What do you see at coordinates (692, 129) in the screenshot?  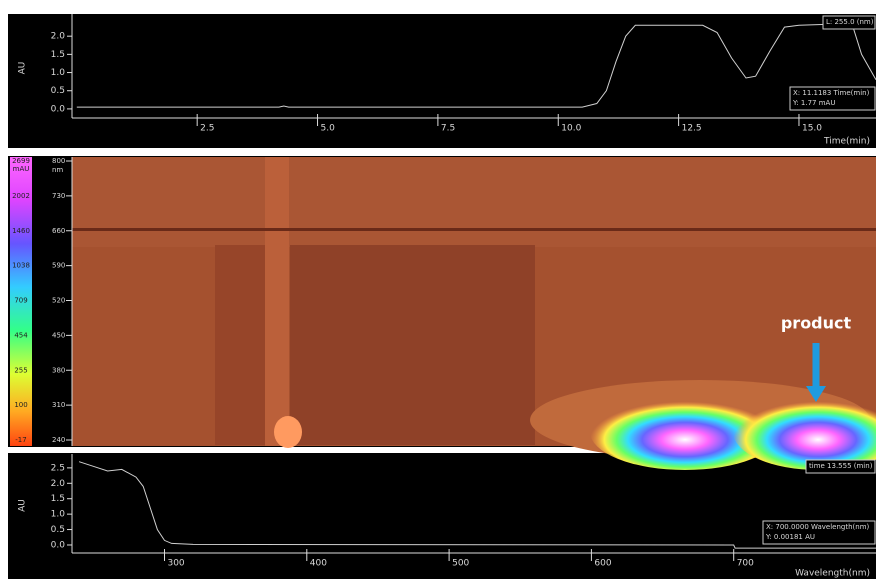 I see `x-tick-label: 12.5` at bounding box center [692, 129].